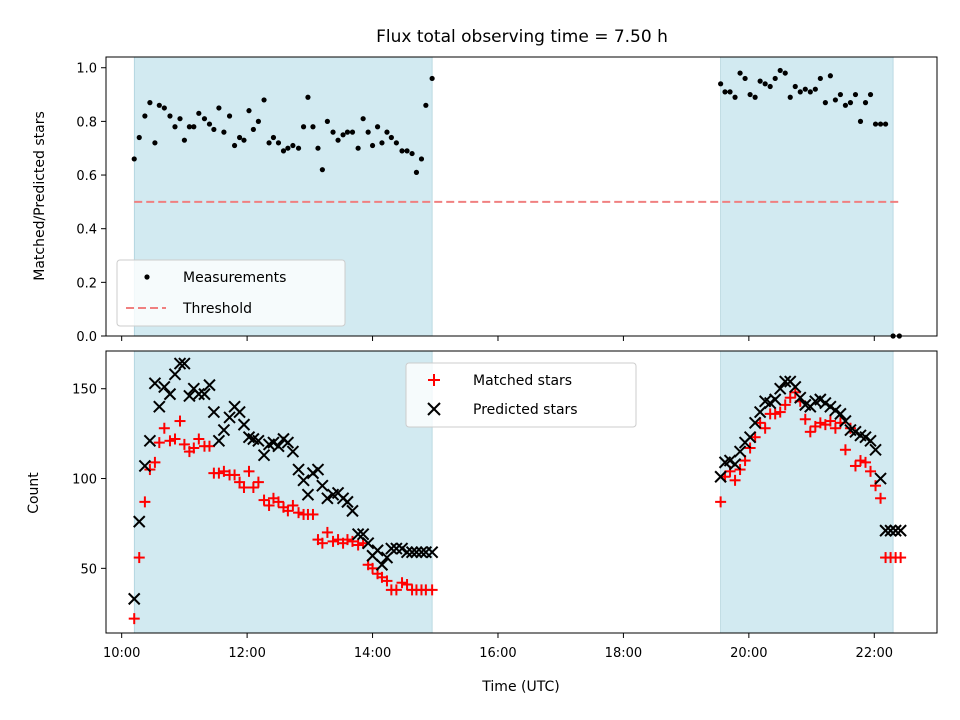  What do you see at coordinates (234, 278) in the screenshot?
I see `legend-measurements-label: Measurements` at bounding box center [234, 278].